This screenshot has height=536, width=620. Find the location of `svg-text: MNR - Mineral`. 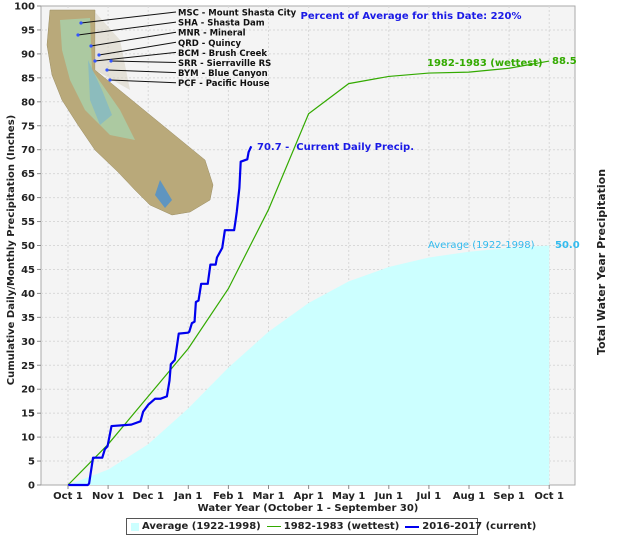

svg-text: MNR - Mineral is located at coordinates (212, 34).